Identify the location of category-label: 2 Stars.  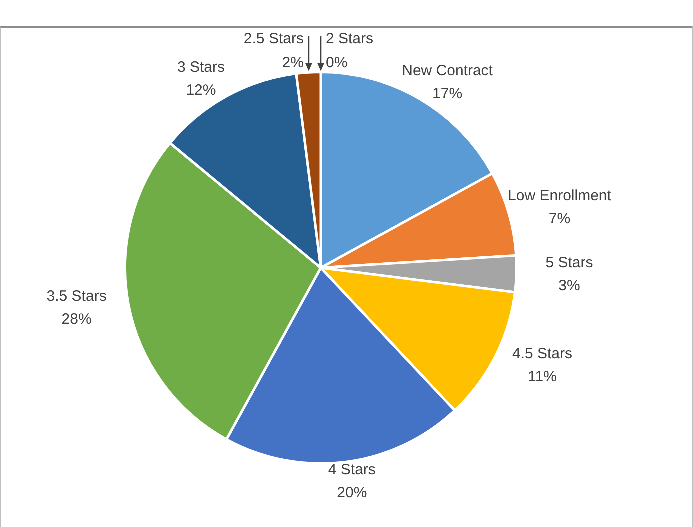
(350, 39).